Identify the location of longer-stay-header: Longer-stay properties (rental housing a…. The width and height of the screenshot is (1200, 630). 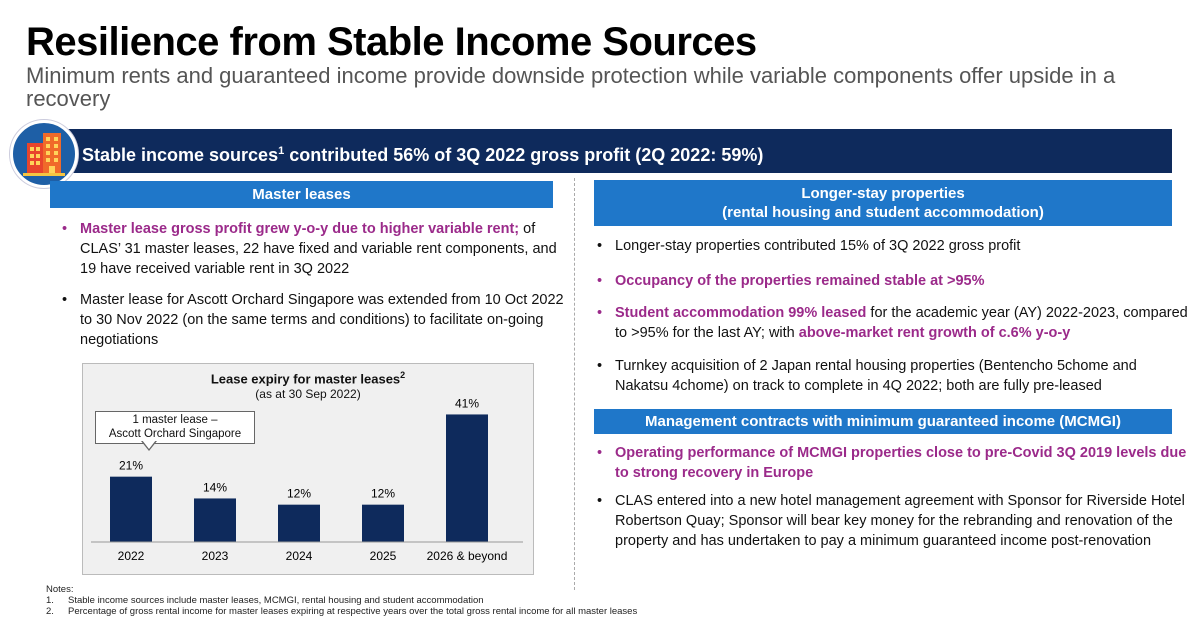
(883, 203).